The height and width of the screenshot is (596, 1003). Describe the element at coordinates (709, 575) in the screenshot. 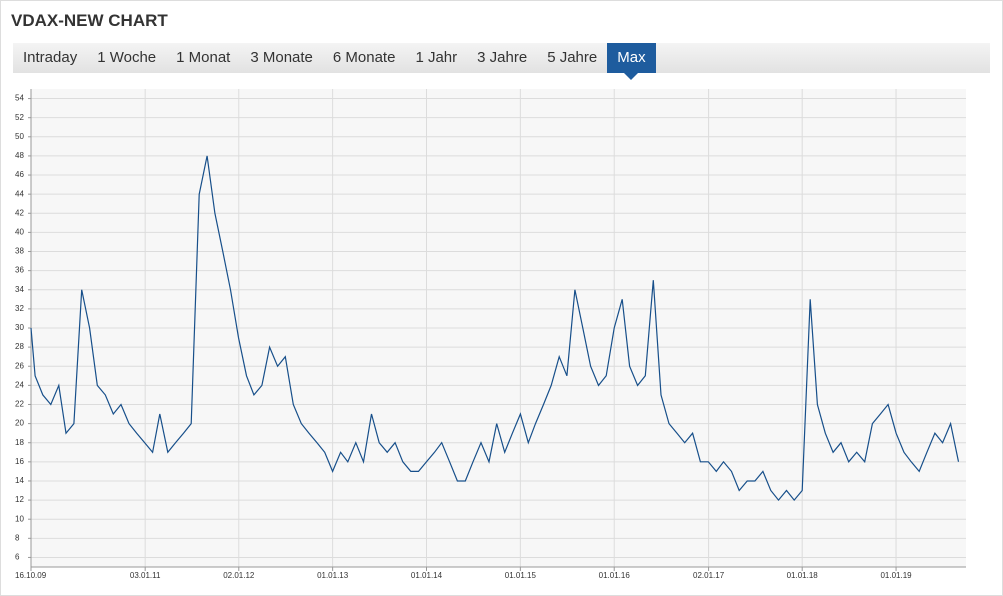

I see `x-tick-label: 02.01.17` at that location.